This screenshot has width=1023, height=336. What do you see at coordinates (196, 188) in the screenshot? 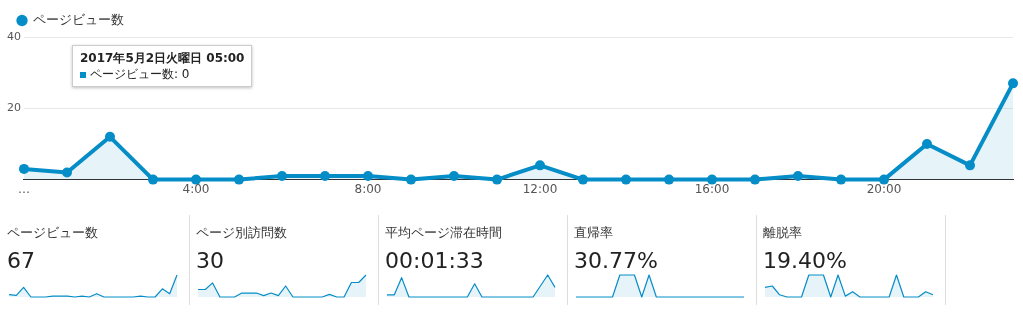
I see `x-tick-label: 4:00` at bounding box center [196, 188].